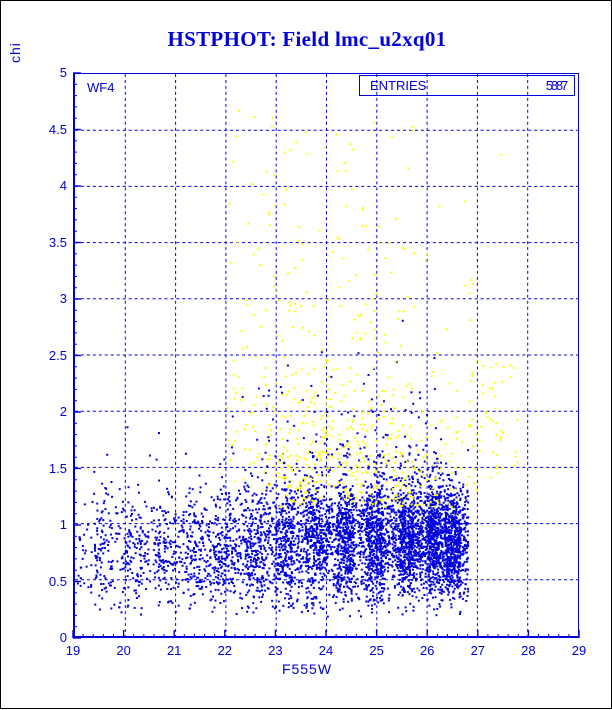 This screenshot has width=612, height=710. What do you see at coordinates (306, 669) in the screenshot?
I see `x-axis-title: F555W` at bounding box center [306, 669].